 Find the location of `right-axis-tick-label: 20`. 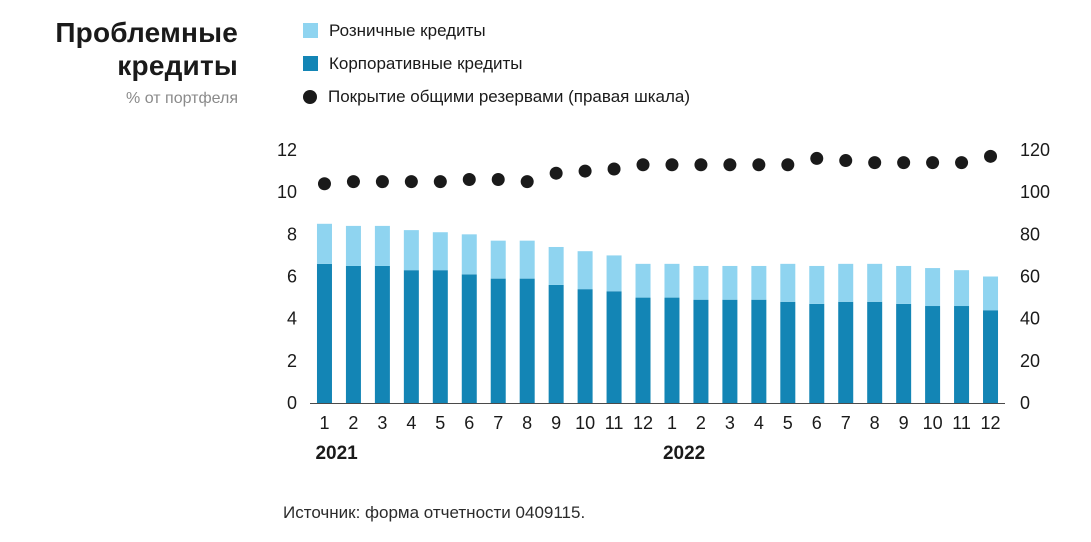

right-axis-tick-label: 20 is located at coordinates (1030, 361).